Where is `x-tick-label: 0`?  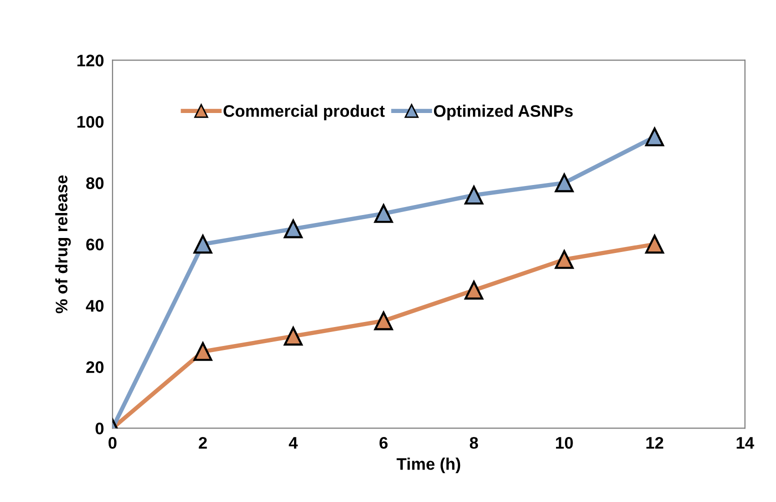
x-tick-label: 0 is located at coordinates (112, 442).